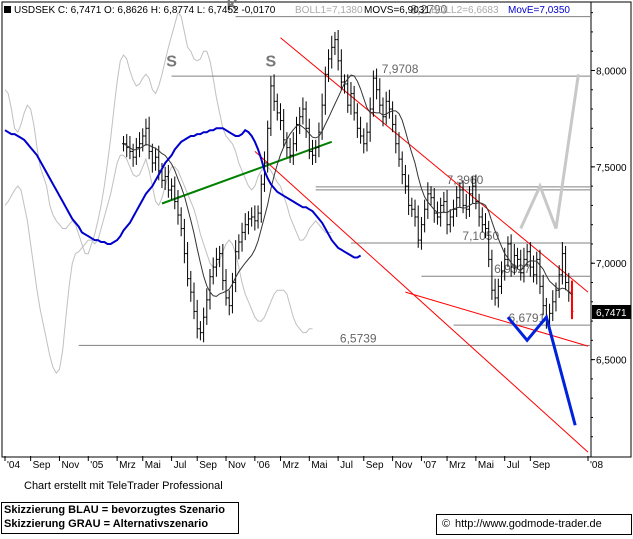 Image resolution: width=633 pixels, height=539 pixels. I want to click on legend-grey-scenario: Skizzierung GRAU = Alternativszenario, so click(106, 524).